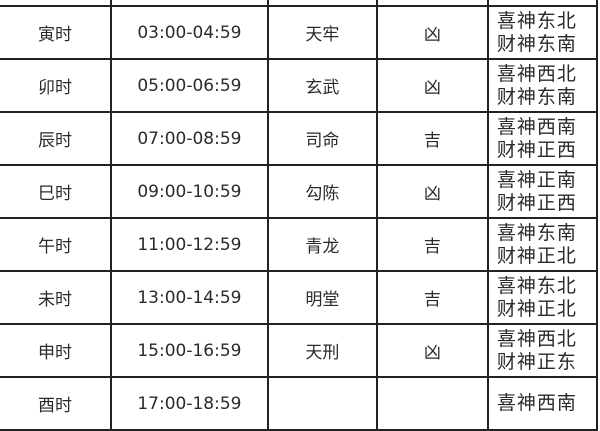 The image size is (600, 431). I want to click on direction-cell: 喜神西南, so click(542, 403).